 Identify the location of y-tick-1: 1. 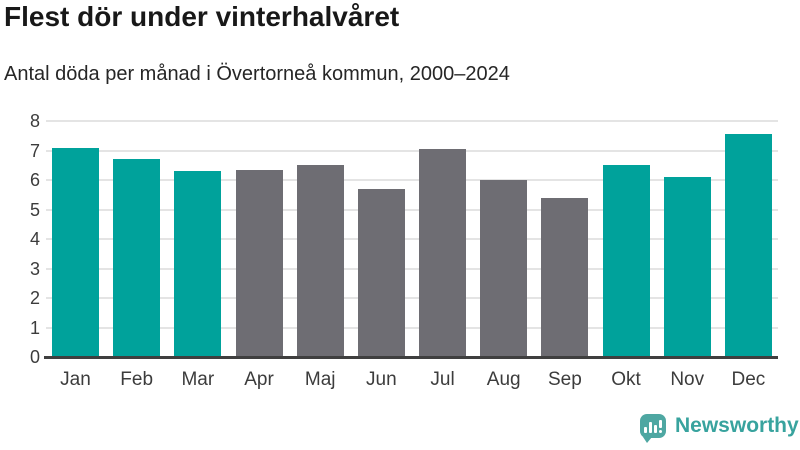
(34, 327).